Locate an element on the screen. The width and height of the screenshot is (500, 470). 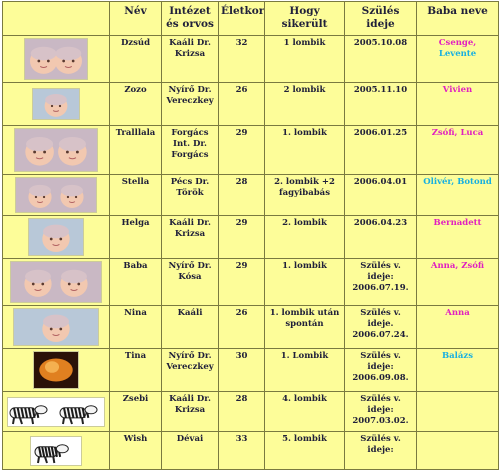
cell-age: 30 is located at coordinates (241, 370).